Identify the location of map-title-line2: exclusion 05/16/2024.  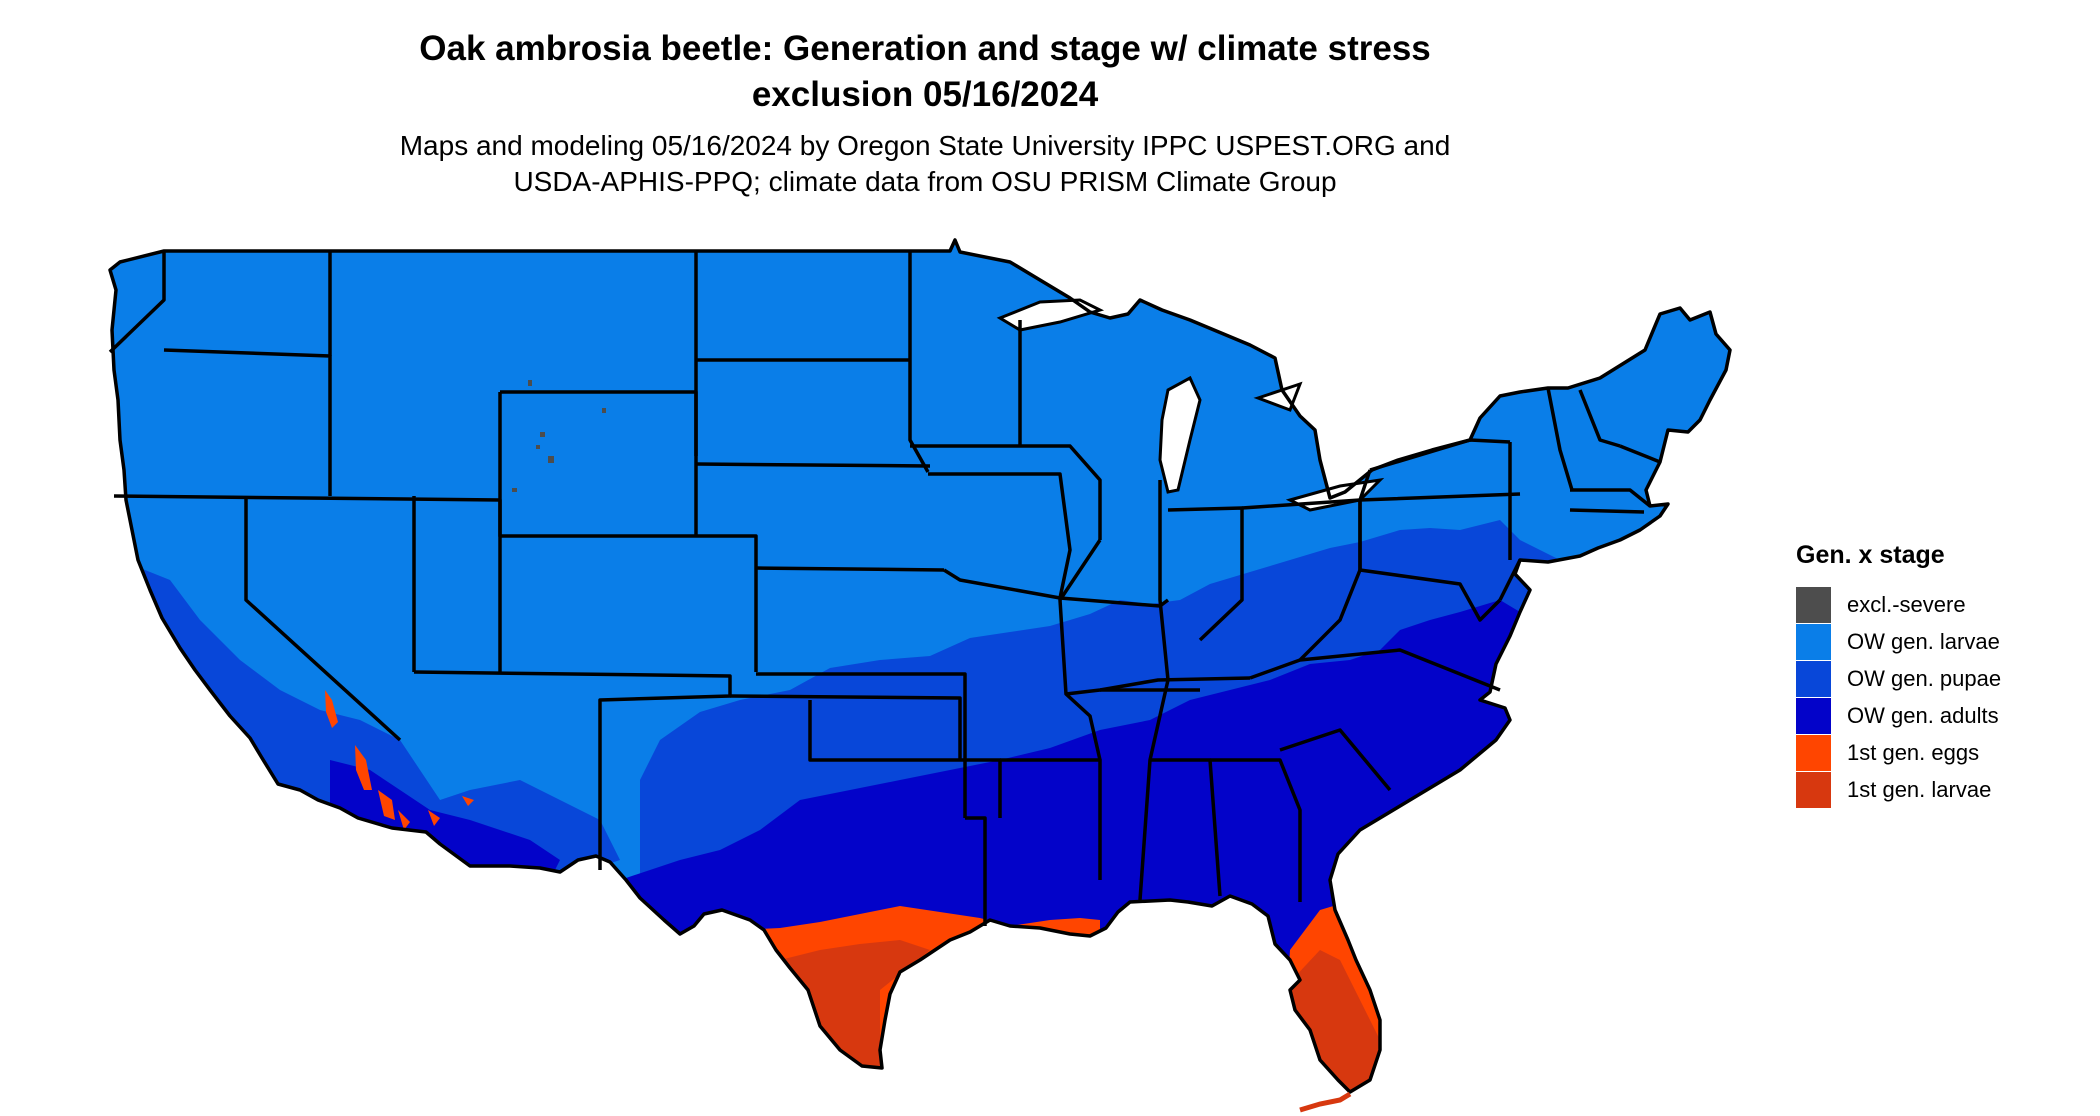
(925, 94).